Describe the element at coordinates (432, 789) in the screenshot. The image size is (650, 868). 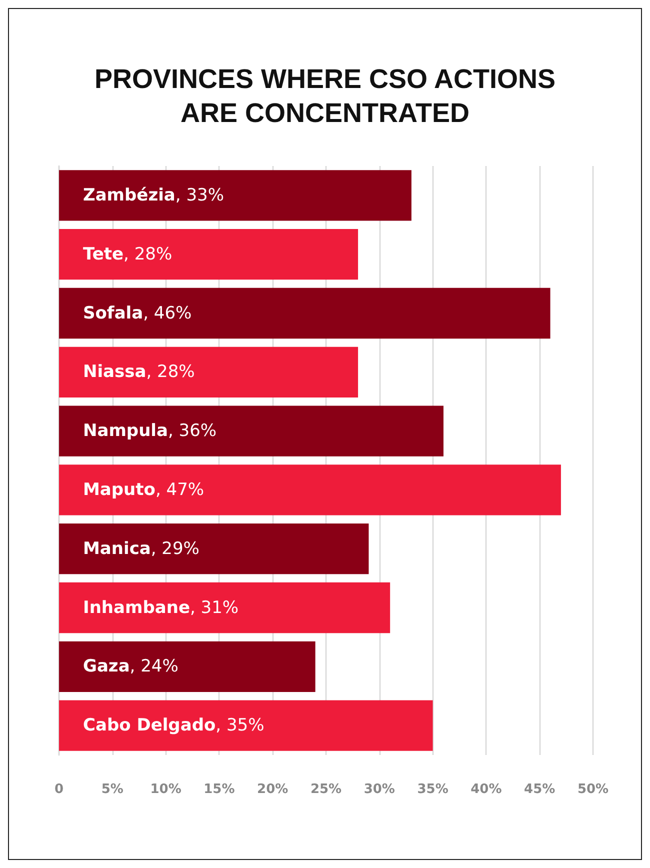
I see `x-tick-label: 35%` at that location.